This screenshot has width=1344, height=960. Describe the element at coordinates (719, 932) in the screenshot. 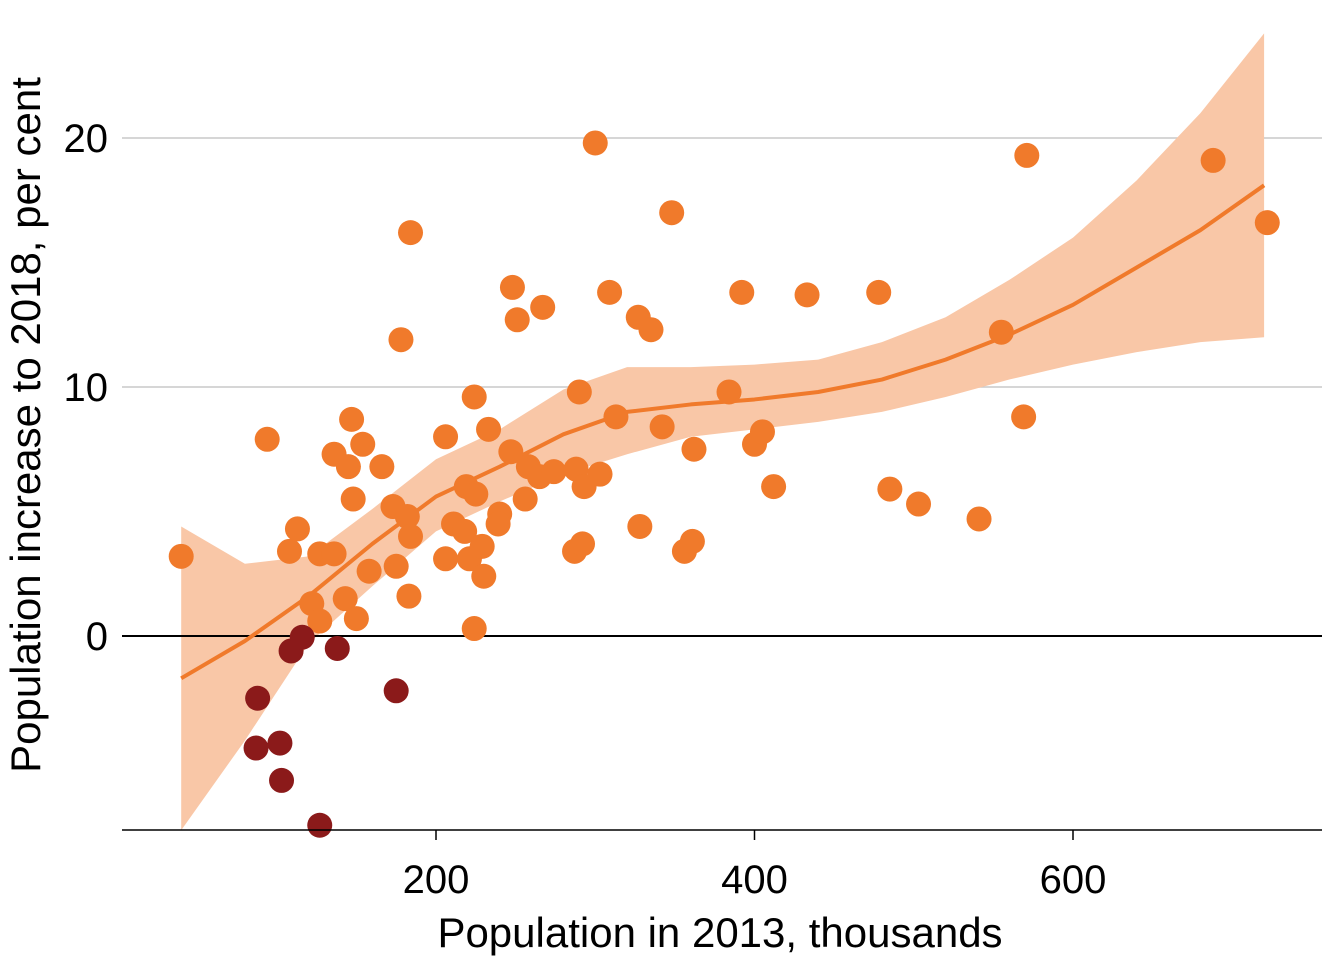

I see `x-axis-title: Population in 2013, thousands` at that location.